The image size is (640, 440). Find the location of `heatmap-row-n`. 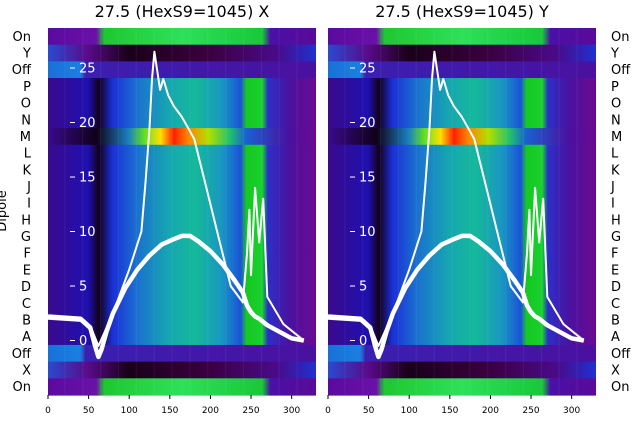

heatmap-row-n is located at coordinates (462, 120).